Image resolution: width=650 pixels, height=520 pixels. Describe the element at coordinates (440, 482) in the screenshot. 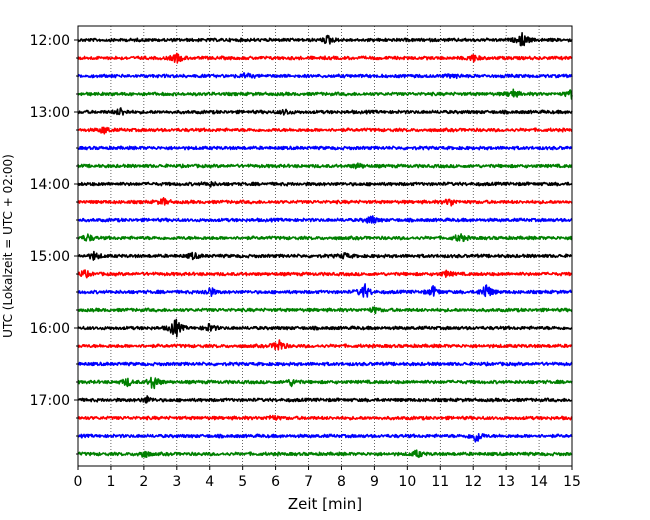

I see `x-tick-label: 11` at that location.